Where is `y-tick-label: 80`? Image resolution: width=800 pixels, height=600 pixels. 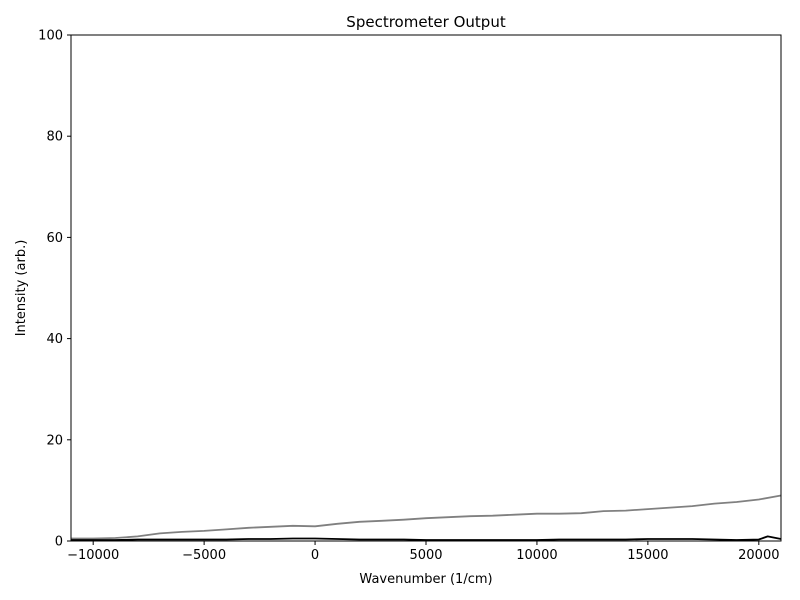
y-tick-label: 80 is located at coordinates (54, 137).